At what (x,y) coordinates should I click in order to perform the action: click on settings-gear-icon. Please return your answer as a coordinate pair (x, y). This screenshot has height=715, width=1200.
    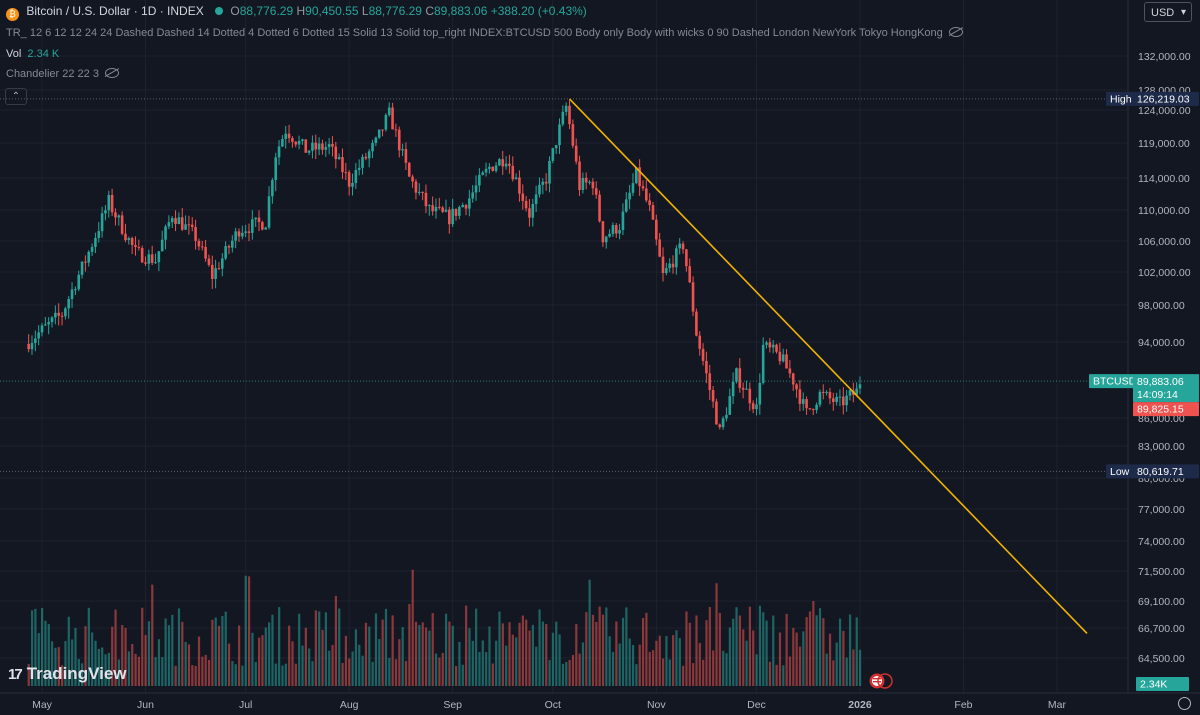
    Looking at the image, I should click on (1184, 703).